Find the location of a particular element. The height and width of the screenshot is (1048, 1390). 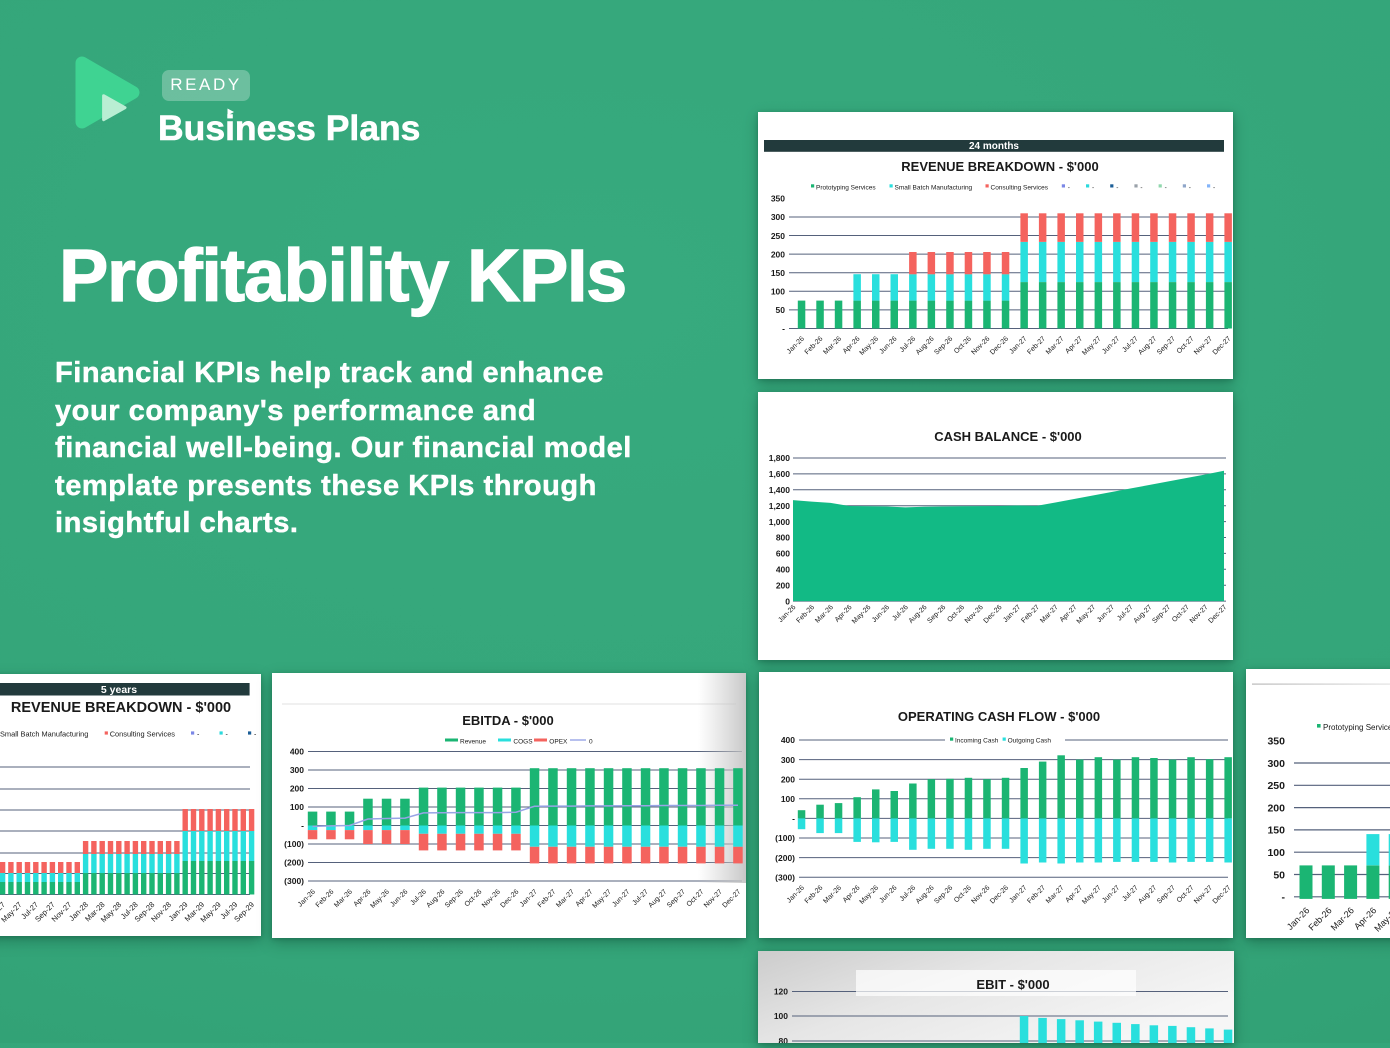

svg-text: Prototyping Services is located at coordinates (846, 187).